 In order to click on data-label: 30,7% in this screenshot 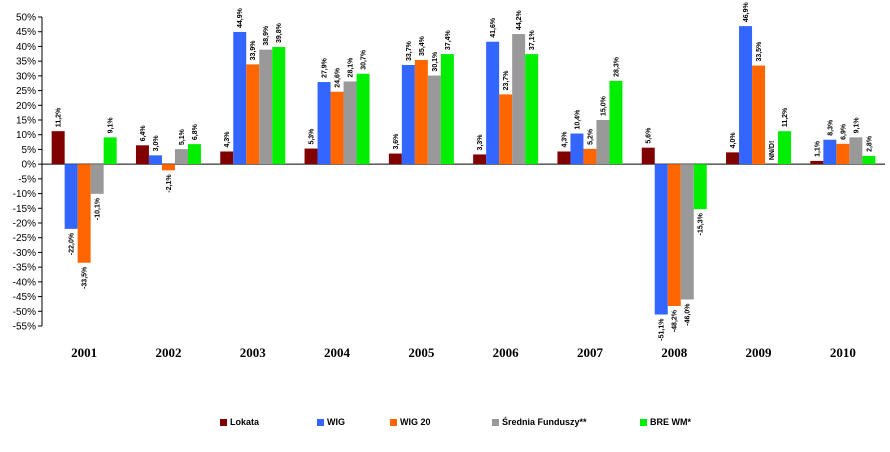, I will do `click(364, 59)`.